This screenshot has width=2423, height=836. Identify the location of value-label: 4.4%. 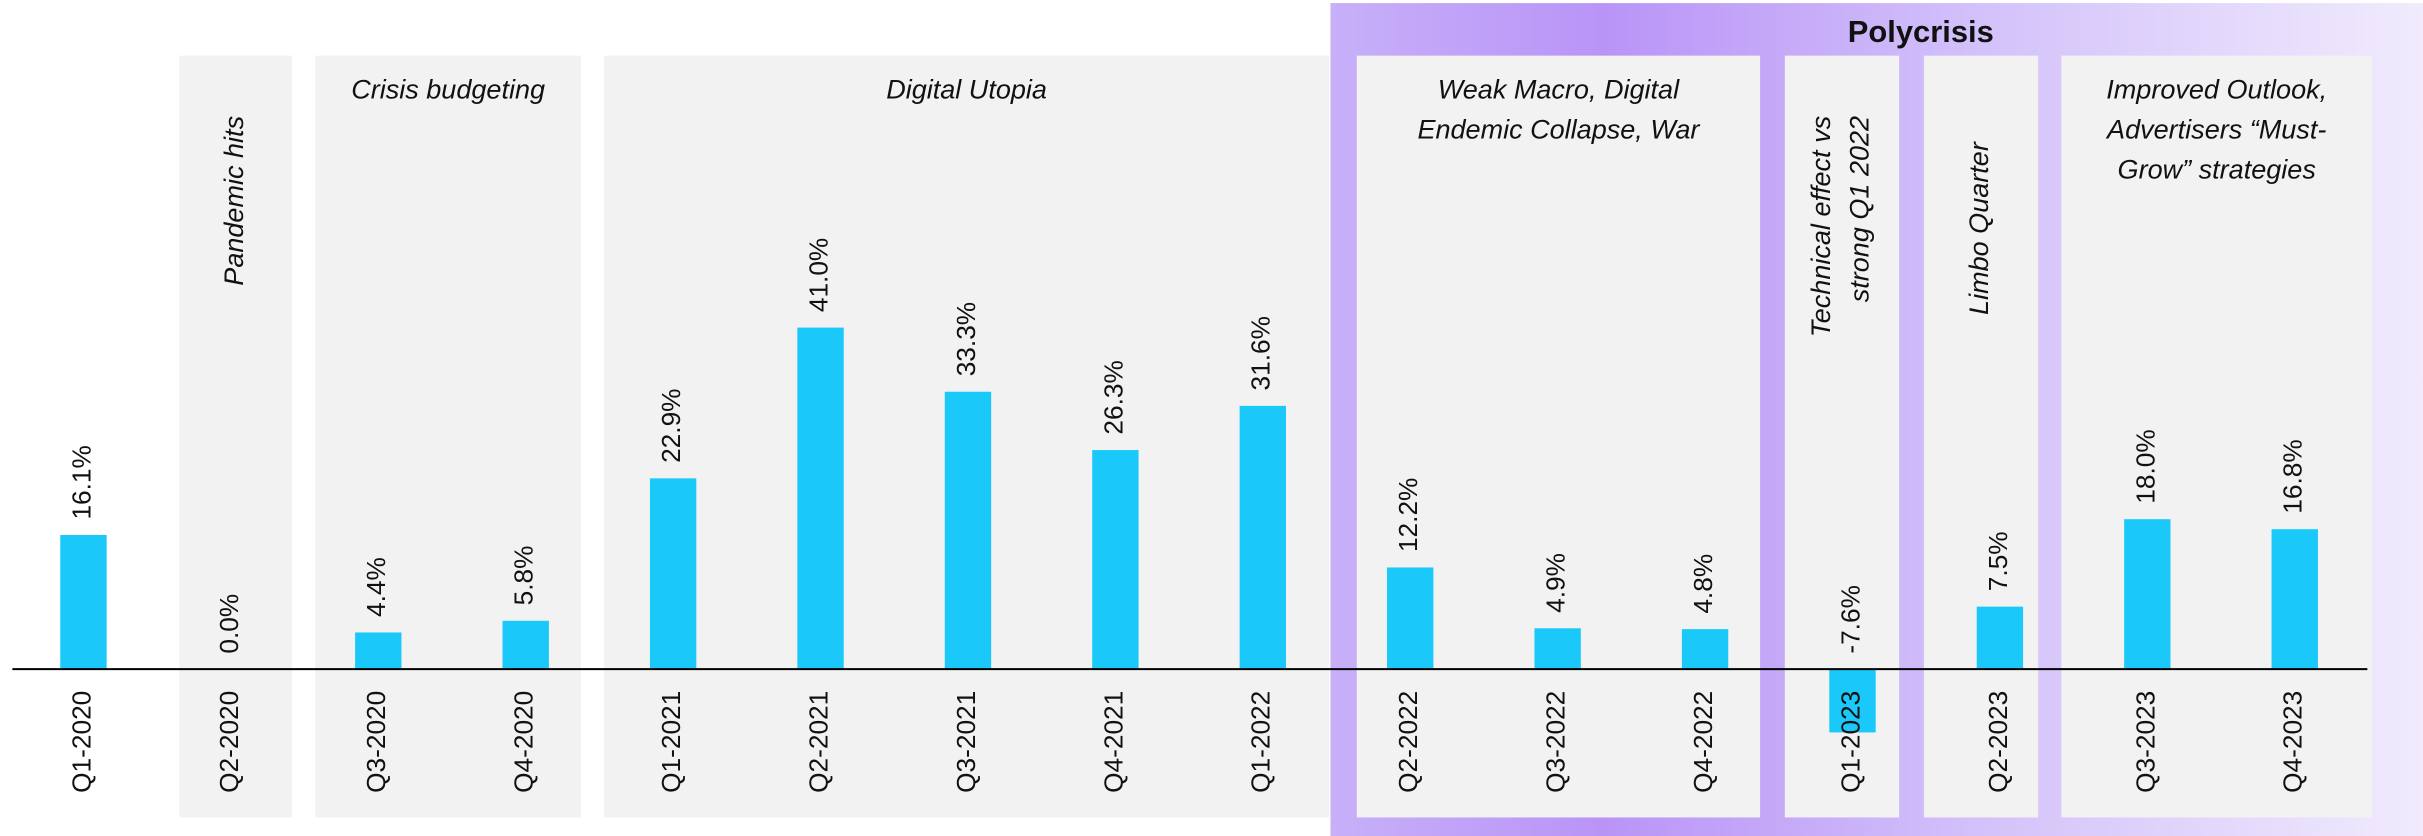
(376, 587).